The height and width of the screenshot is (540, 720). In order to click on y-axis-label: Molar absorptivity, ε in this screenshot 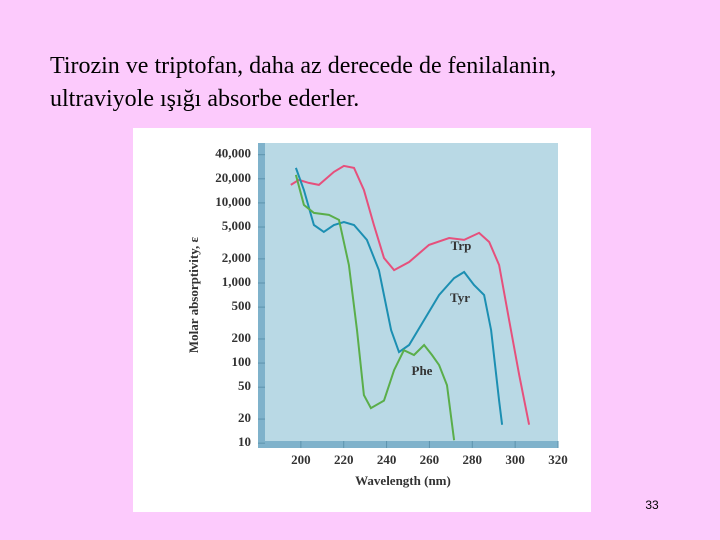, I will do `click(193, 294)`.